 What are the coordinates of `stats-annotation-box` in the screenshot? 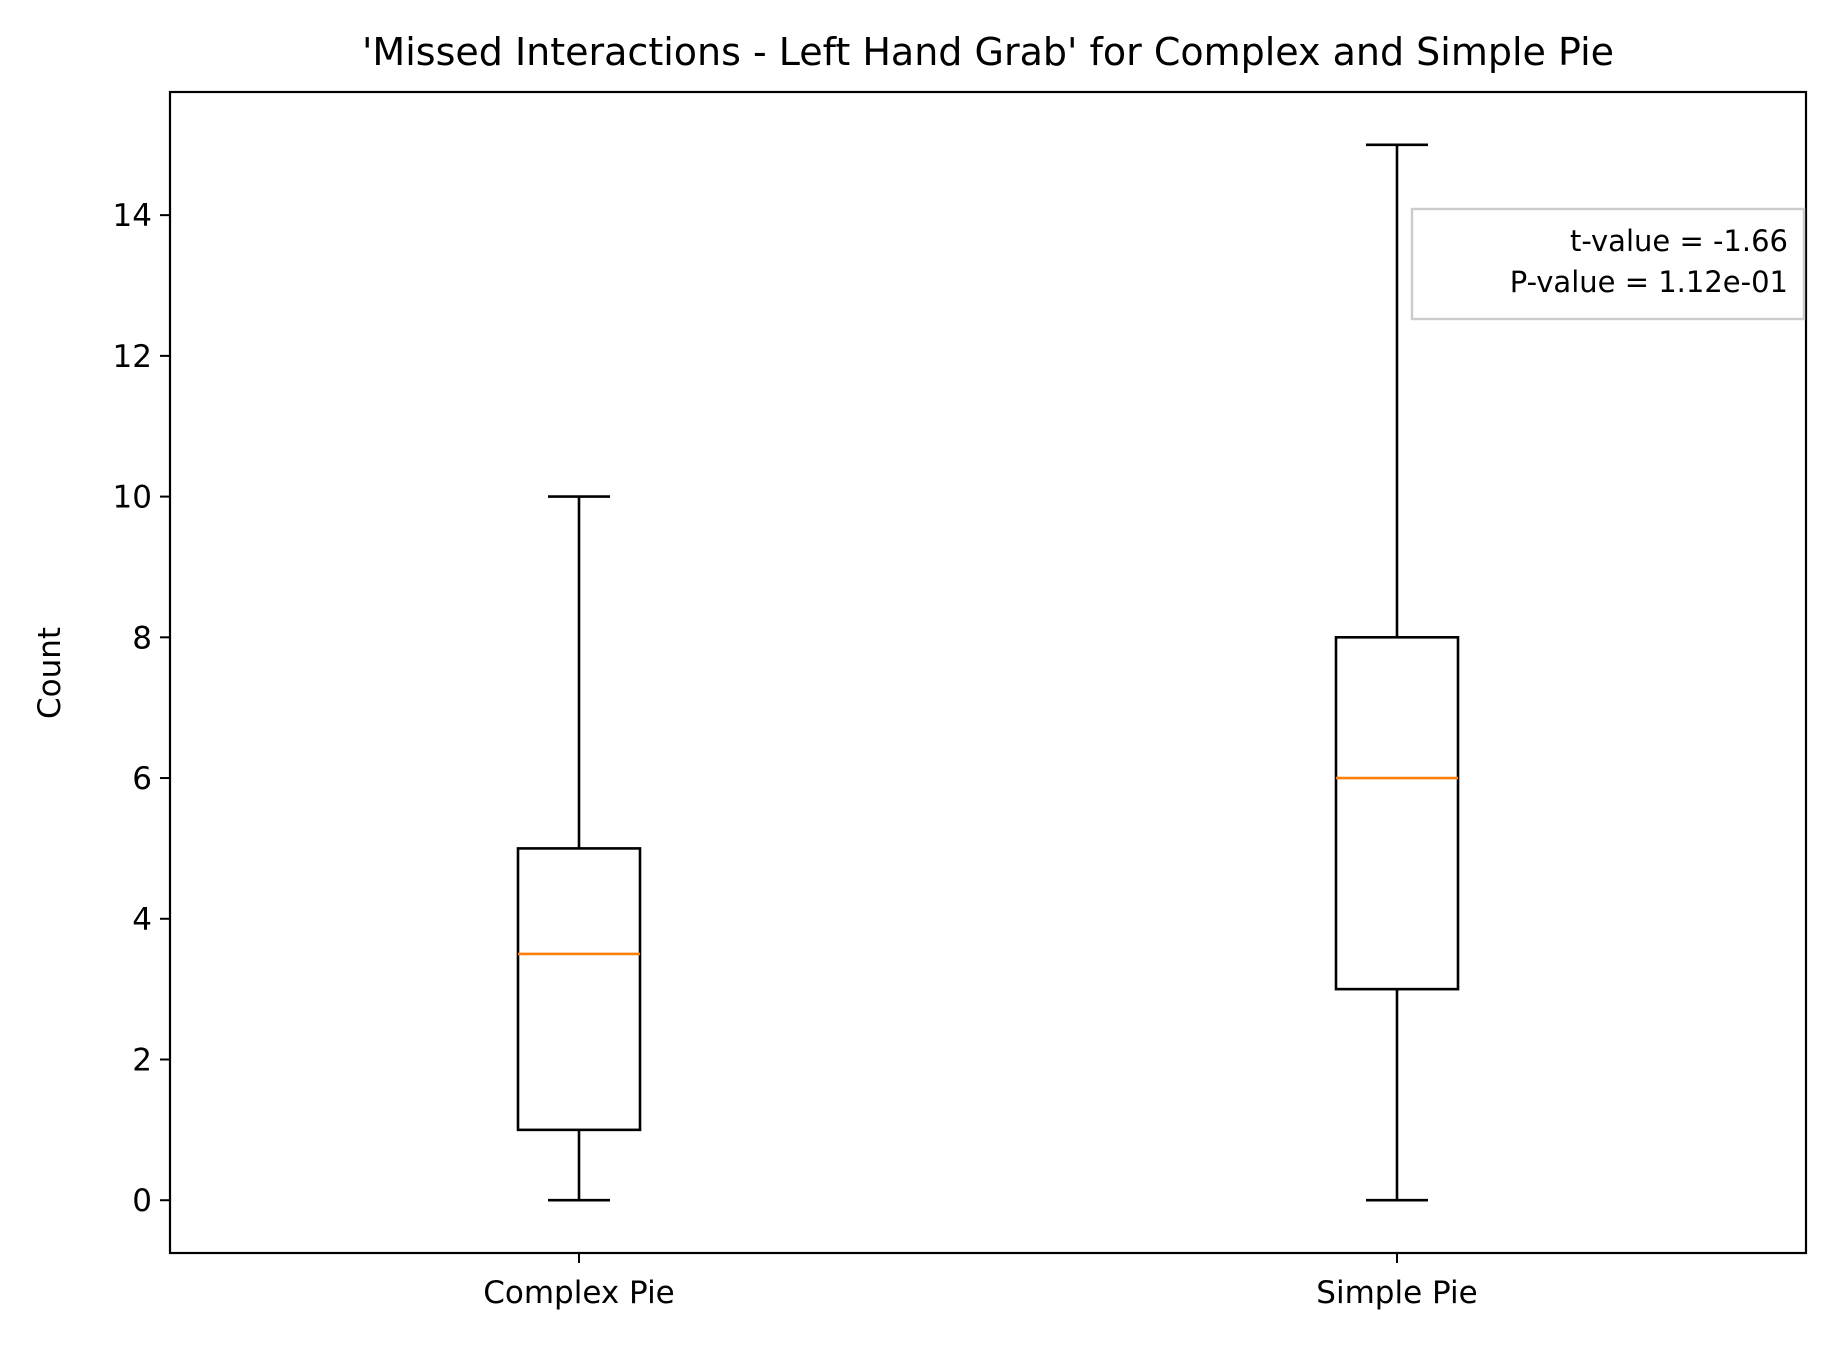 It's located at (1608, 264).